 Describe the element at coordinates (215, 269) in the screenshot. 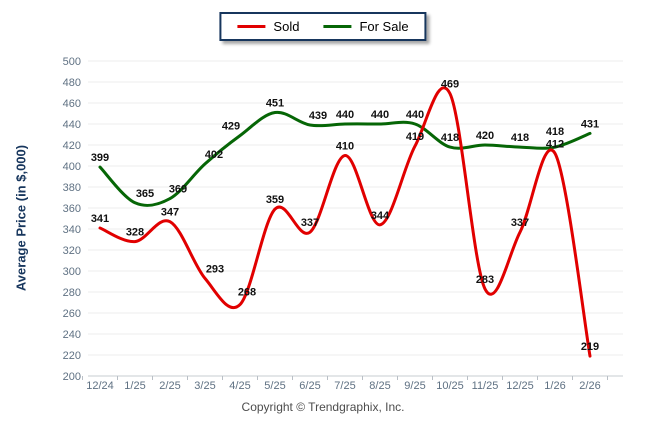

I see `data-label-sold: 293` at that location.